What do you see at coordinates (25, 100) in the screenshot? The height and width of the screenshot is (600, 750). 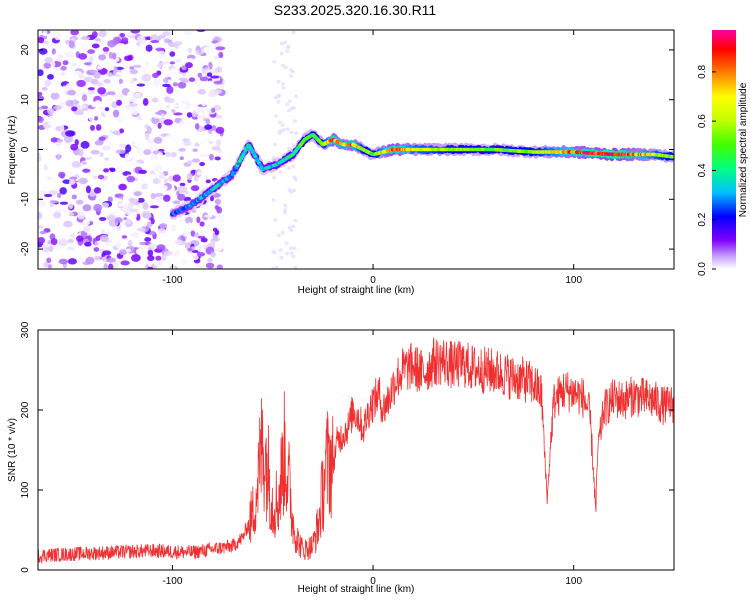 I see `y-tick-label: 10` at bounding box center [25, 100].